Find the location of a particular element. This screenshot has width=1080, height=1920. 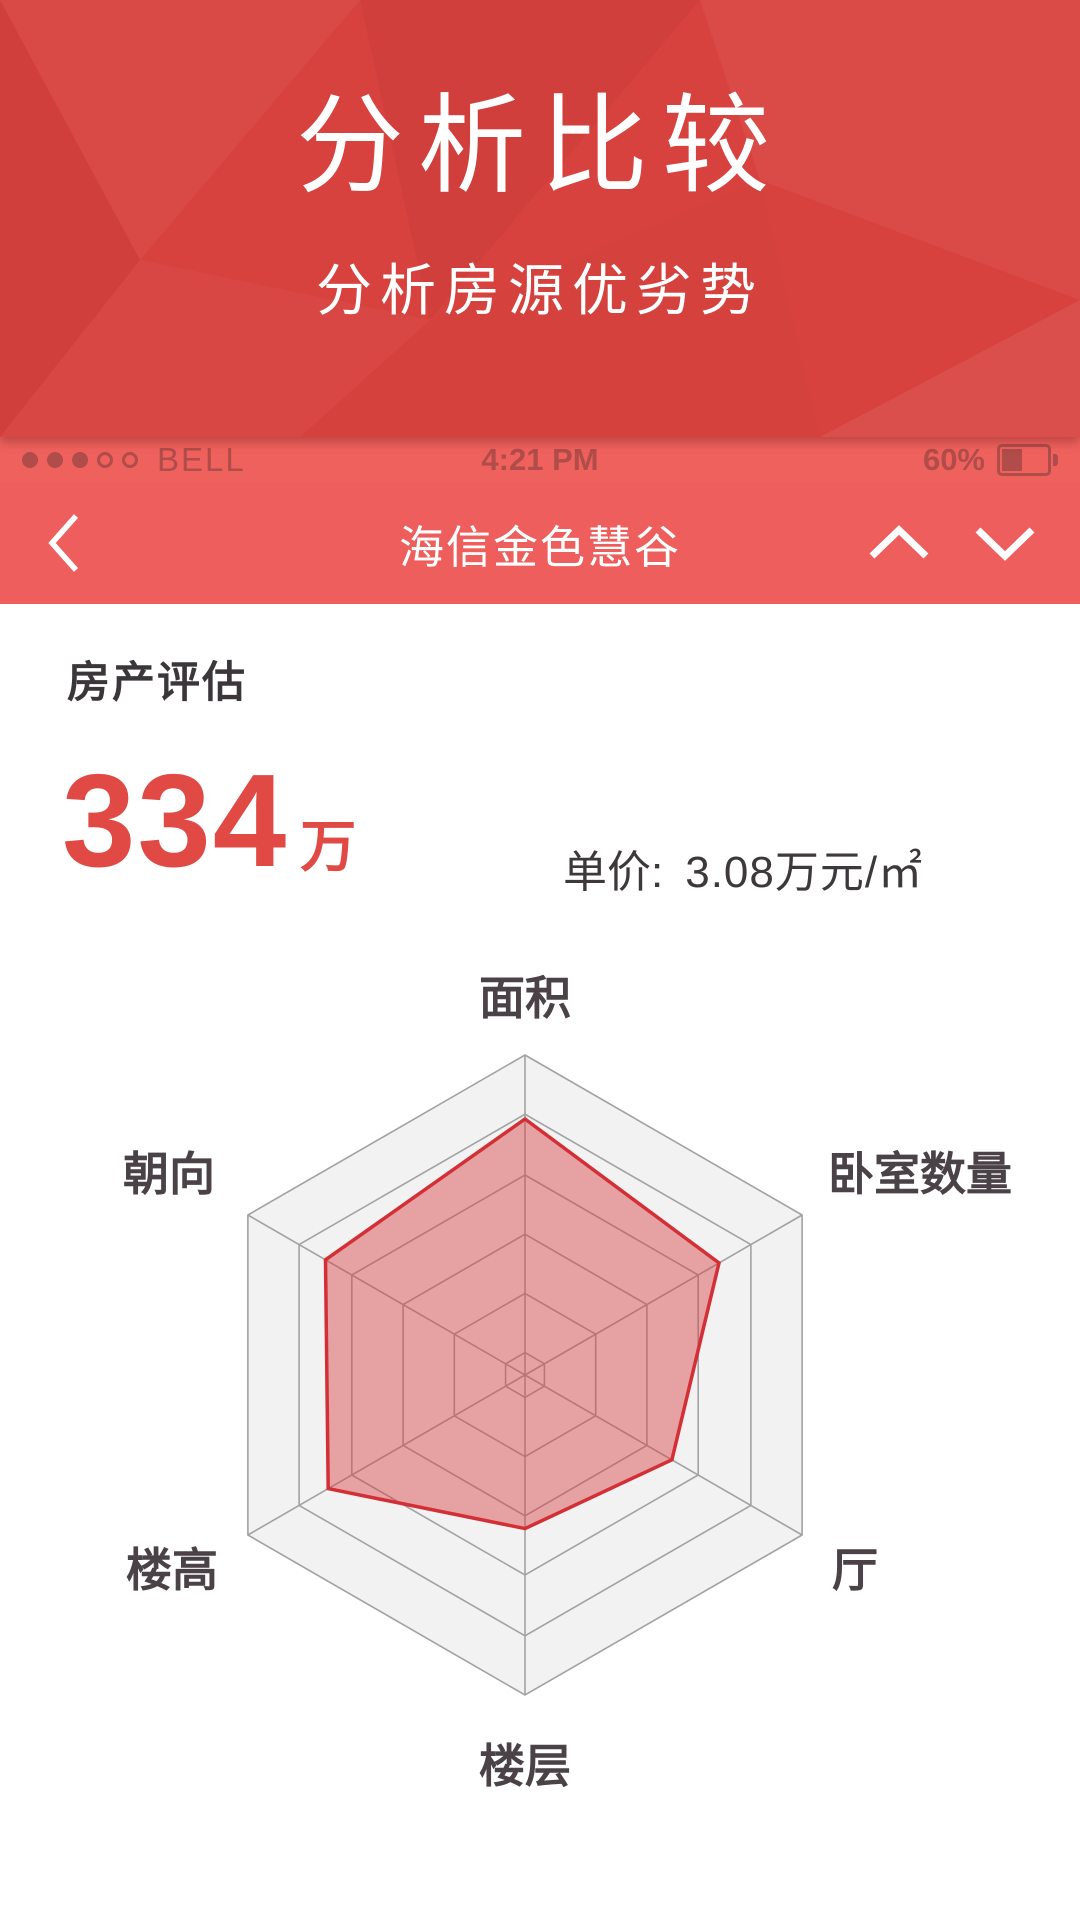

radar-axis-label: 朝向 is located at coordinates (169, 1174).